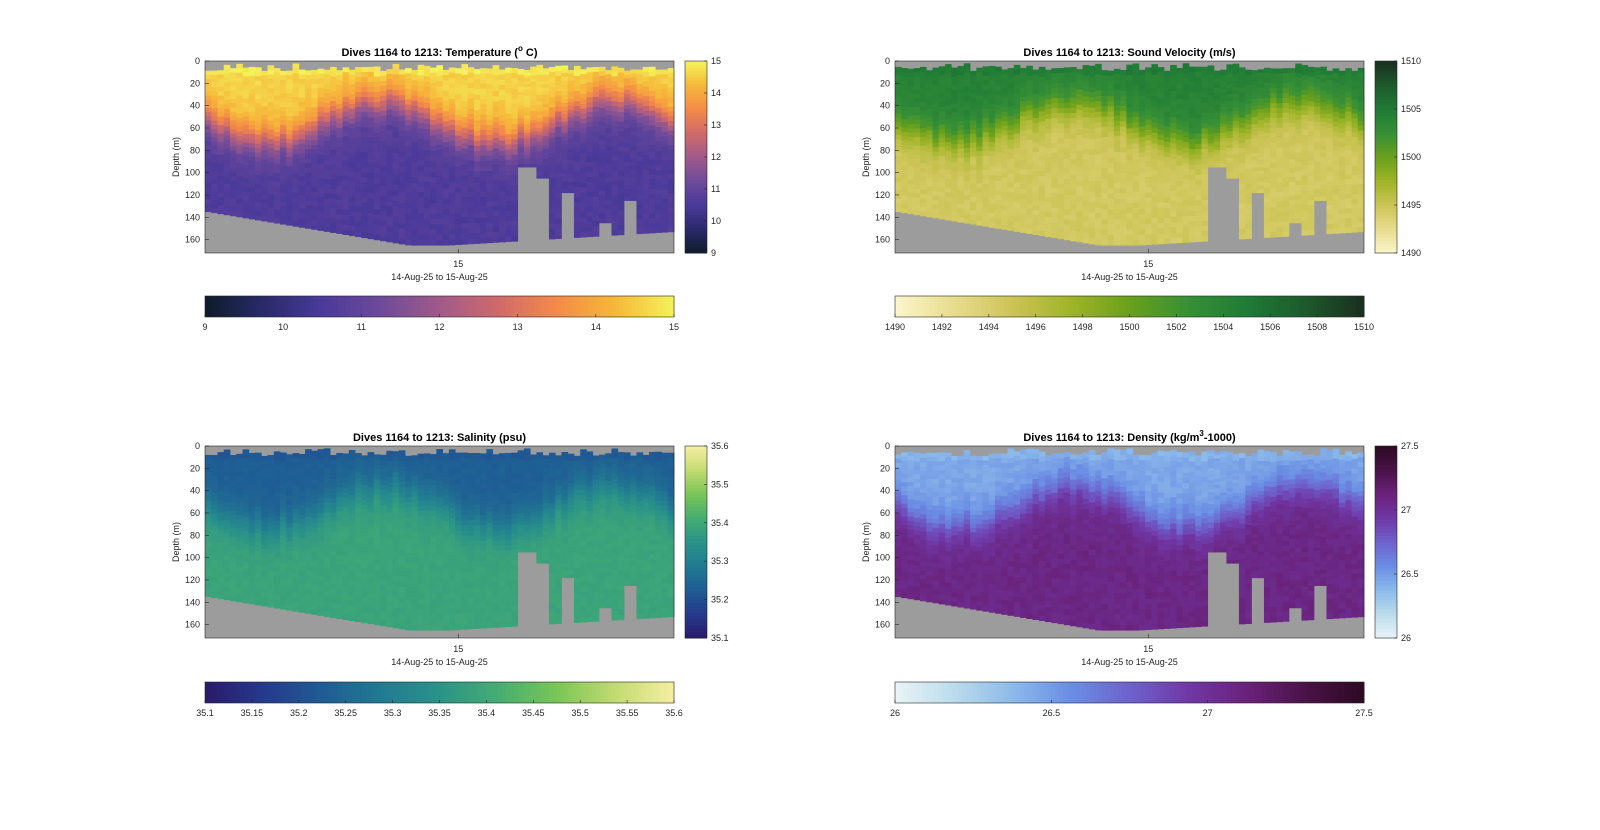 This screenshot has width=1600, height=830. Describe the element at coordinates (195, 128) in the screenshot. I see `temperature-ytick-label: 60` at that location.